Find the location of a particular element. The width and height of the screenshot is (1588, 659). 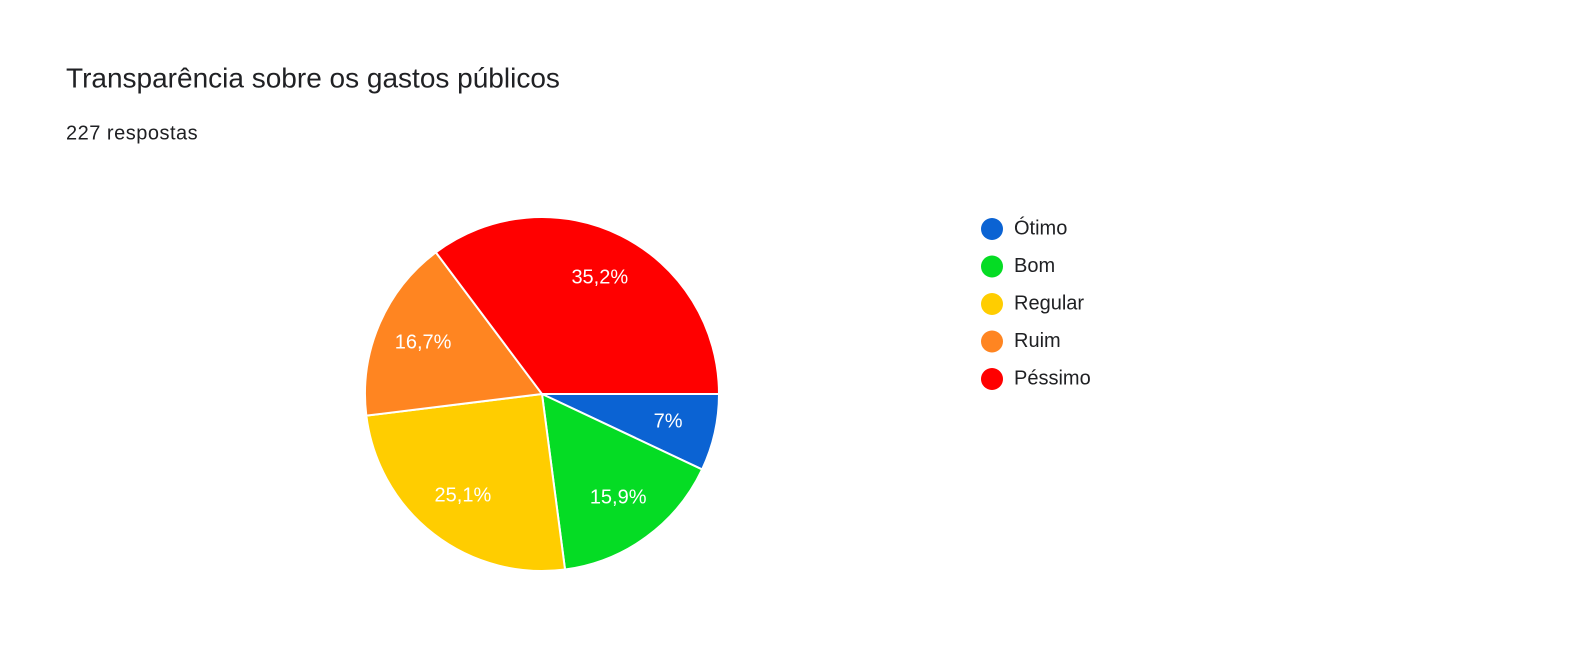

legend-label: Regular is located at coordinates (1049, 303).